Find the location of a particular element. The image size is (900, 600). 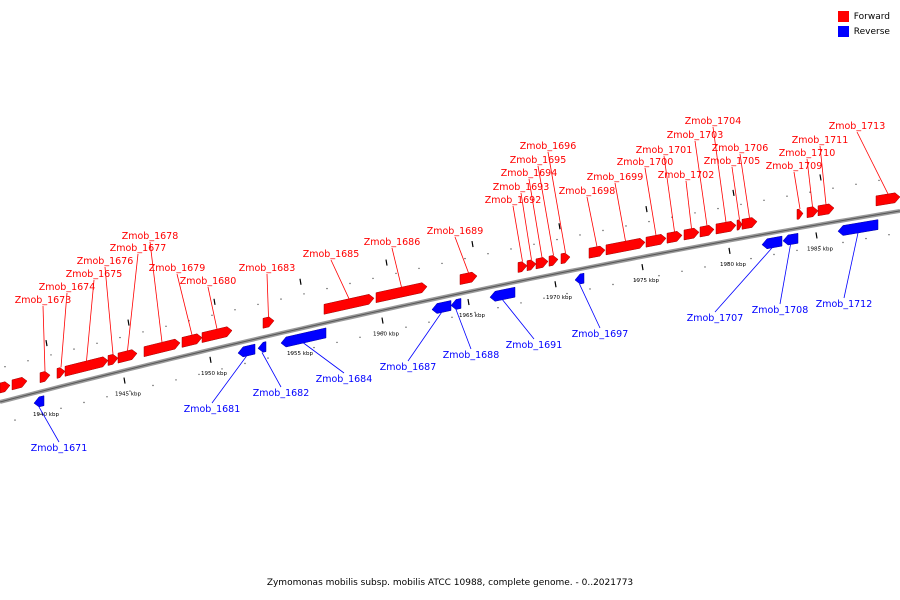

gene-label-zmob_1678: Zmob_1678 is located at coordinates (150, 236).